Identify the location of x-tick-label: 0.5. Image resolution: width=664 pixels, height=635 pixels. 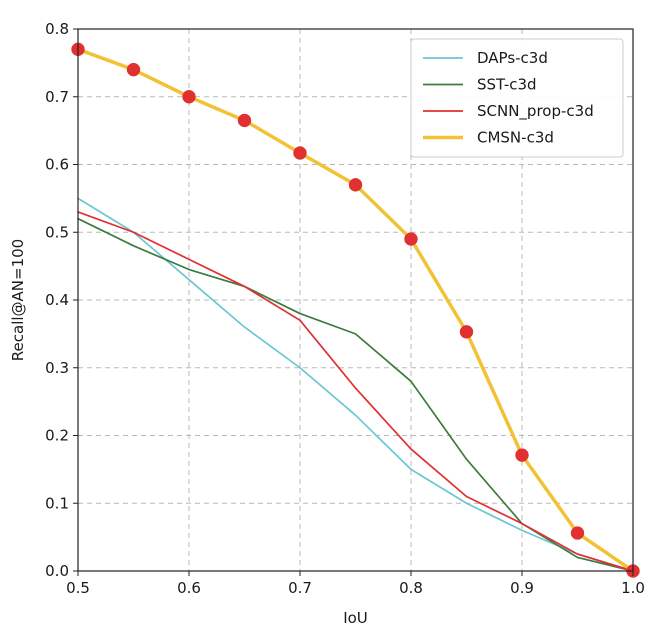
(78, 588).